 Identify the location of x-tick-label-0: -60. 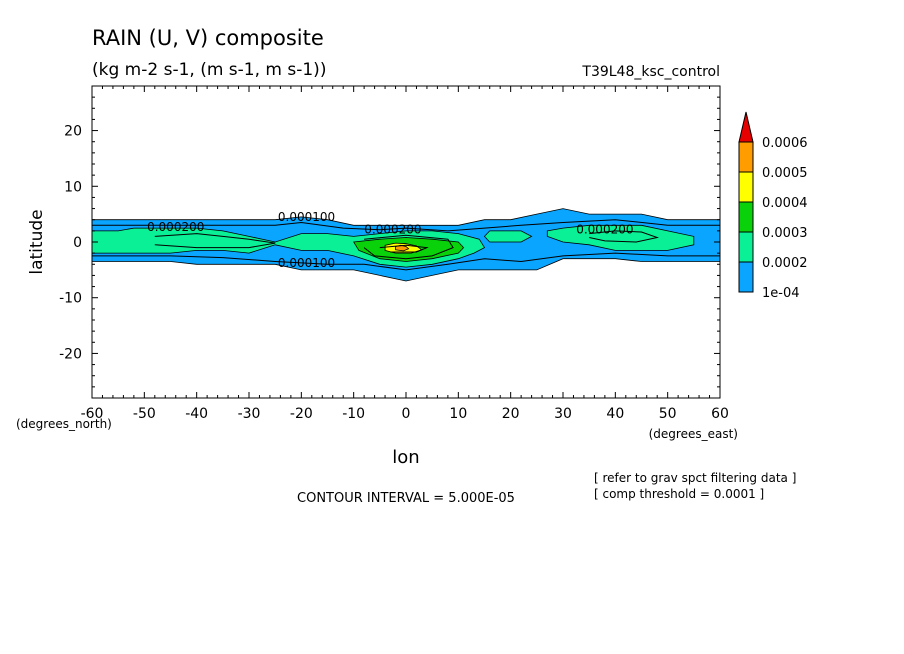
(92, 414).